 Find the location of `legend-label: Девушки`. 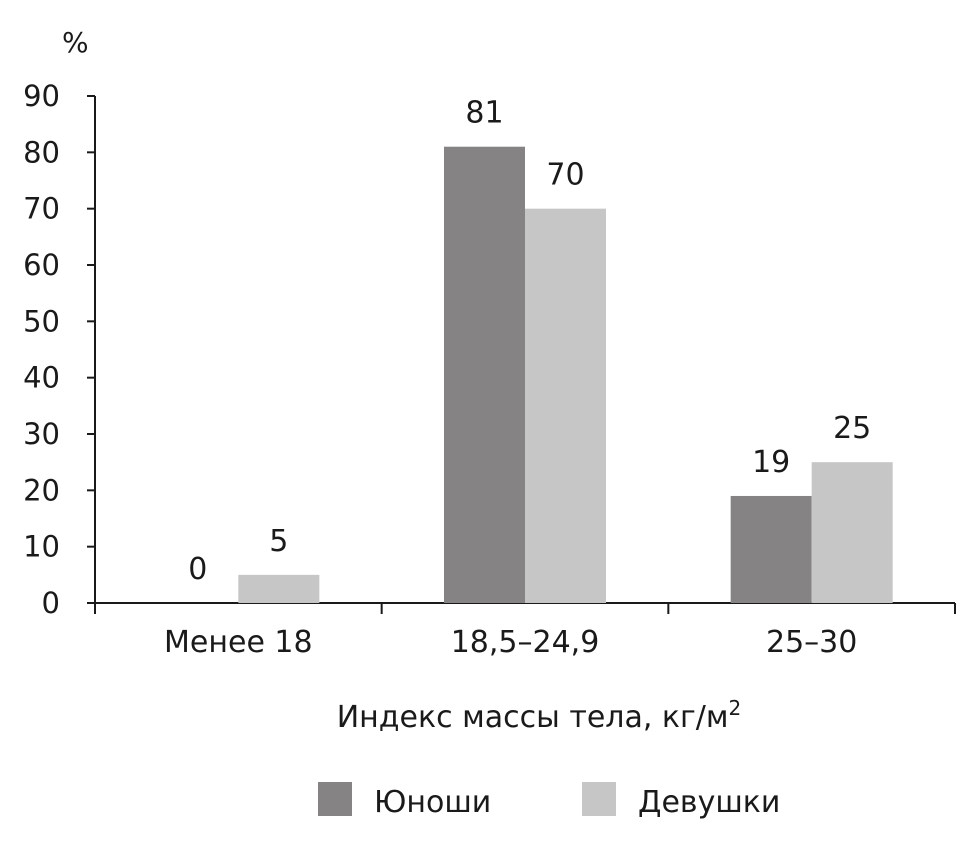

legend-label: Девушки is located at coordinates (709, 802).